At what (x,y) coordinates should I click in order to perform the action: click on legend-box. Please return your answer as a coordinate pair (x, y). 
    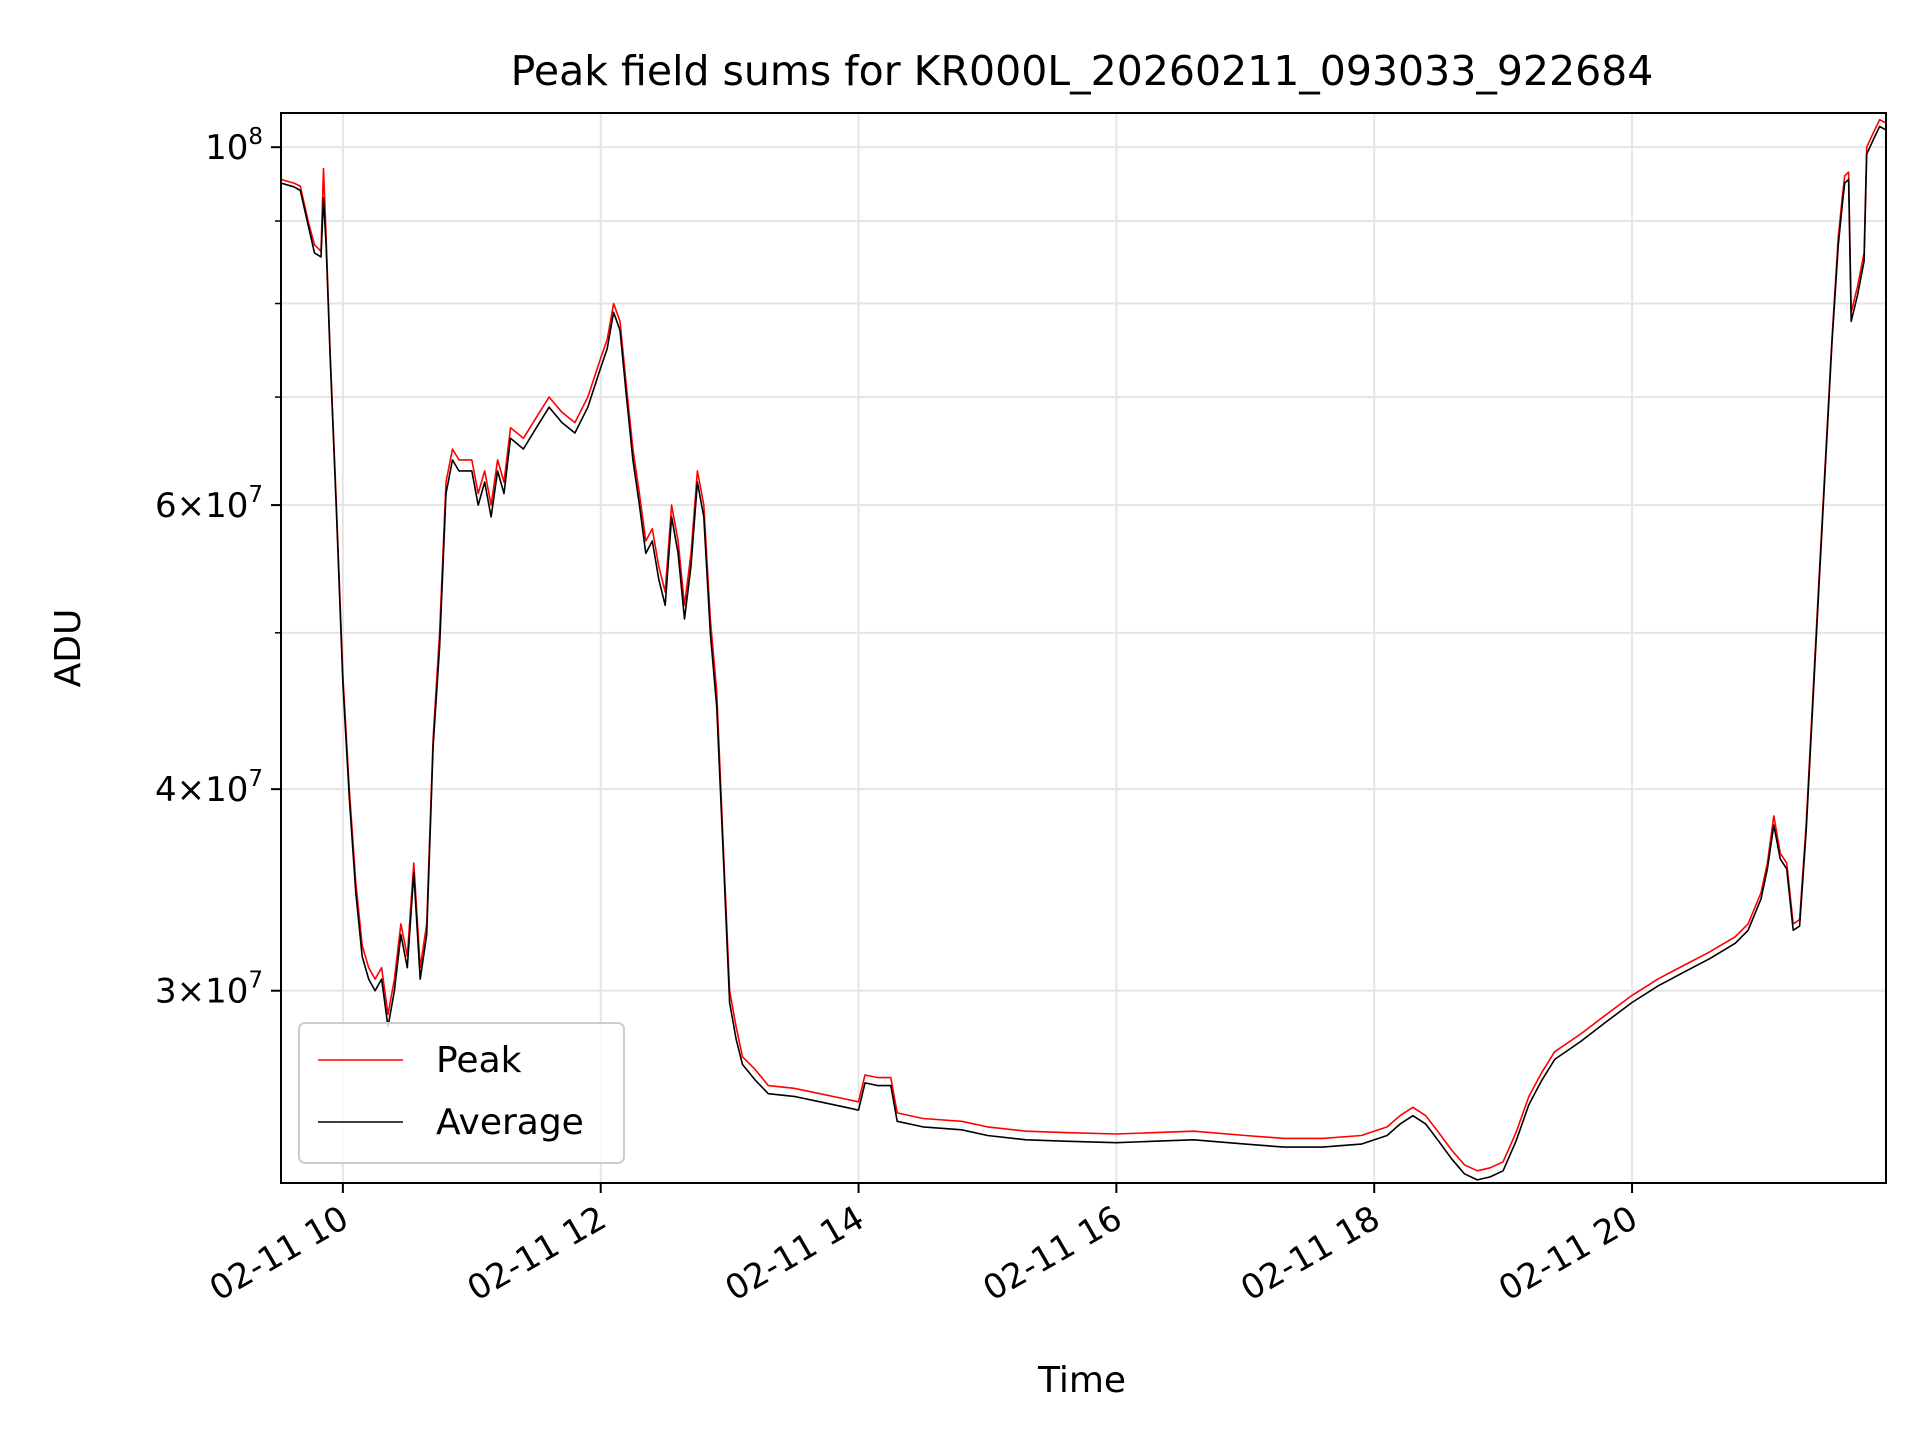
    Looking at the image, I should click on (461, 1093).